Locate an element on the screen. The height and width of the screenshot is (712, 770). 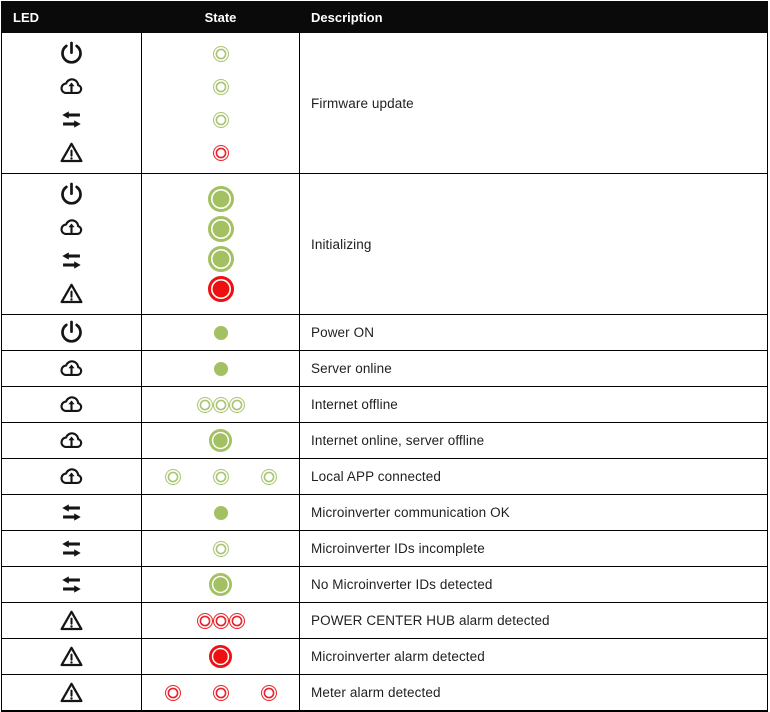
description-cell: Meter alarm detected is located at coordinates (533, 693).